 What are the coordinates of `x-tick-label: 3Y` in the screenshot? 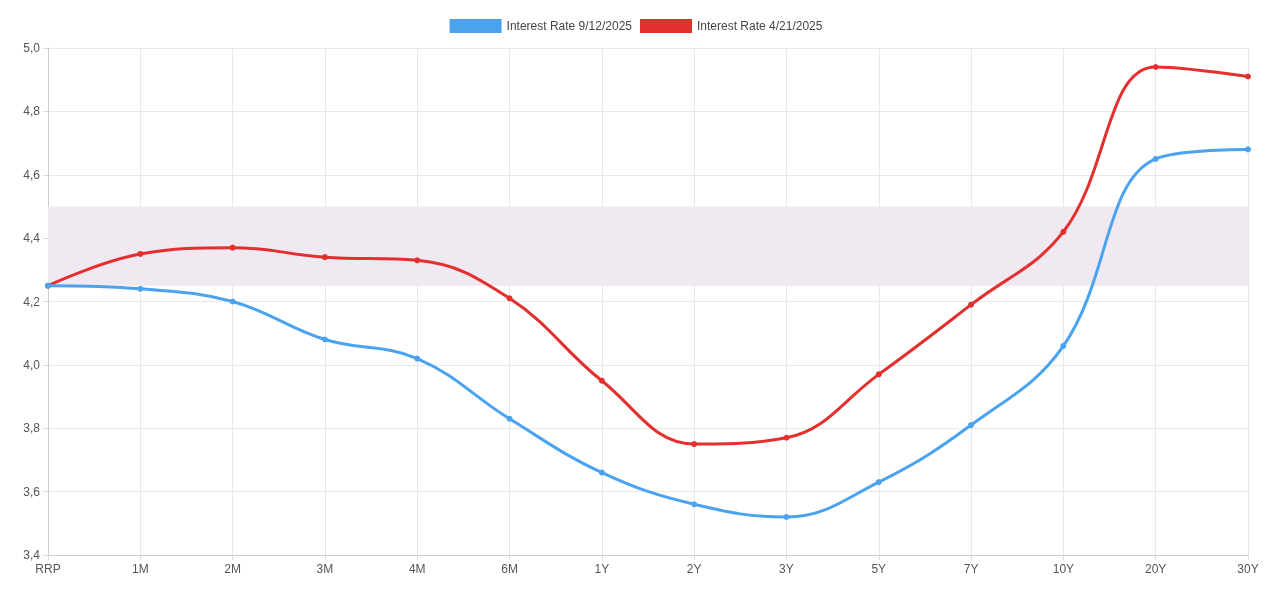 It's located at (786, 569).